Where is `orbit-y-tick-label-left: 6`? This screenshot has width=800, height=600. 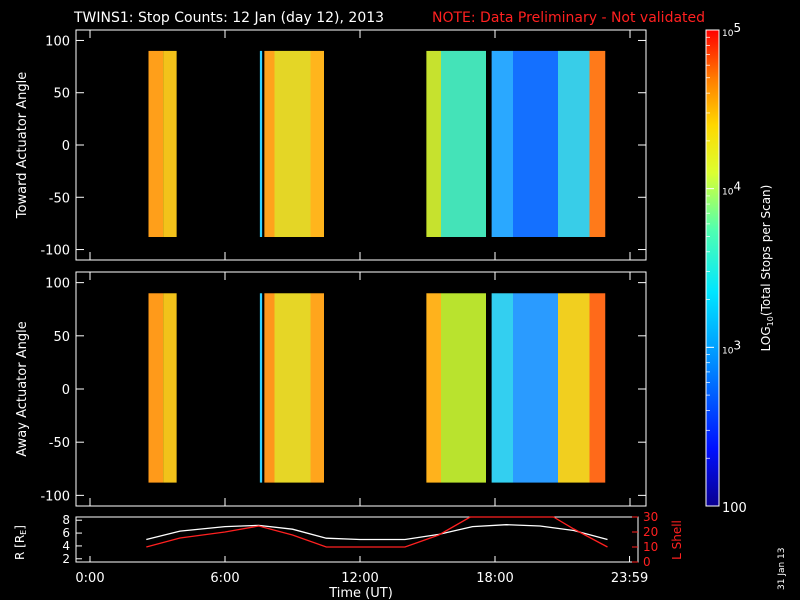 orbit-y-tick-label-left: 6 is located at coordinates (66, 533).